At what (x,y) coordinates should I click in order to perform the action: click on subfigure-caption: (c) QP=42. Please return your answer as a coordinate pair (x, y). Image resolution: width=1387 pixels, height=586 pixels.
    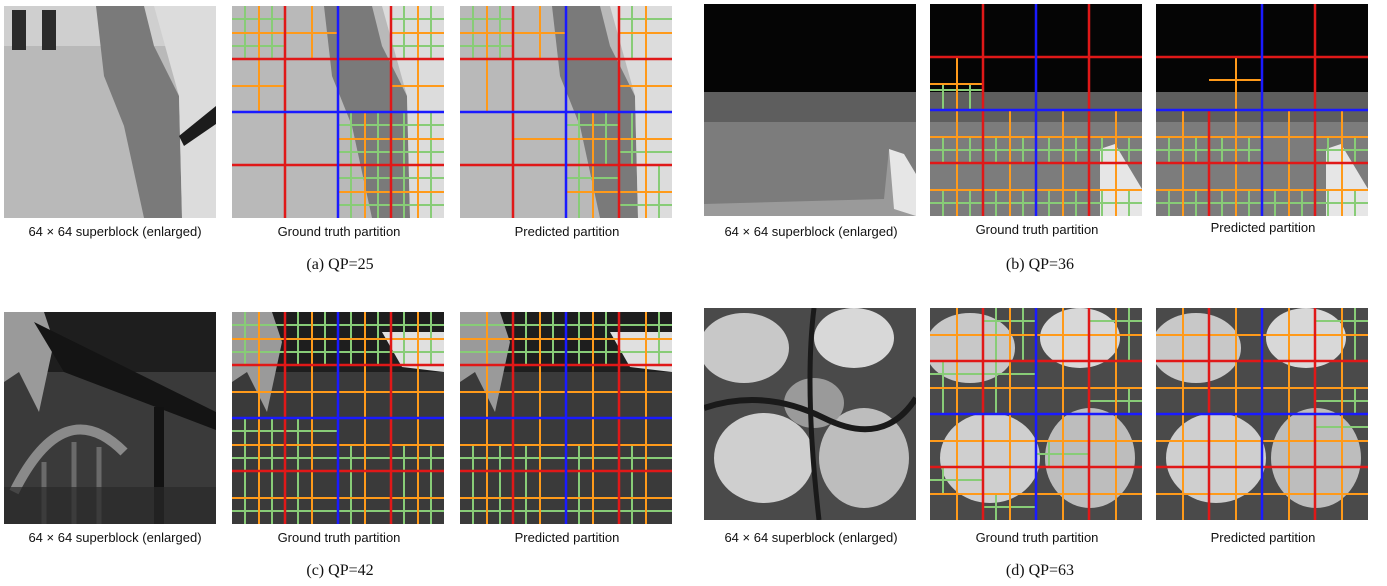
    Looking at the image, I should click on (340, 570).